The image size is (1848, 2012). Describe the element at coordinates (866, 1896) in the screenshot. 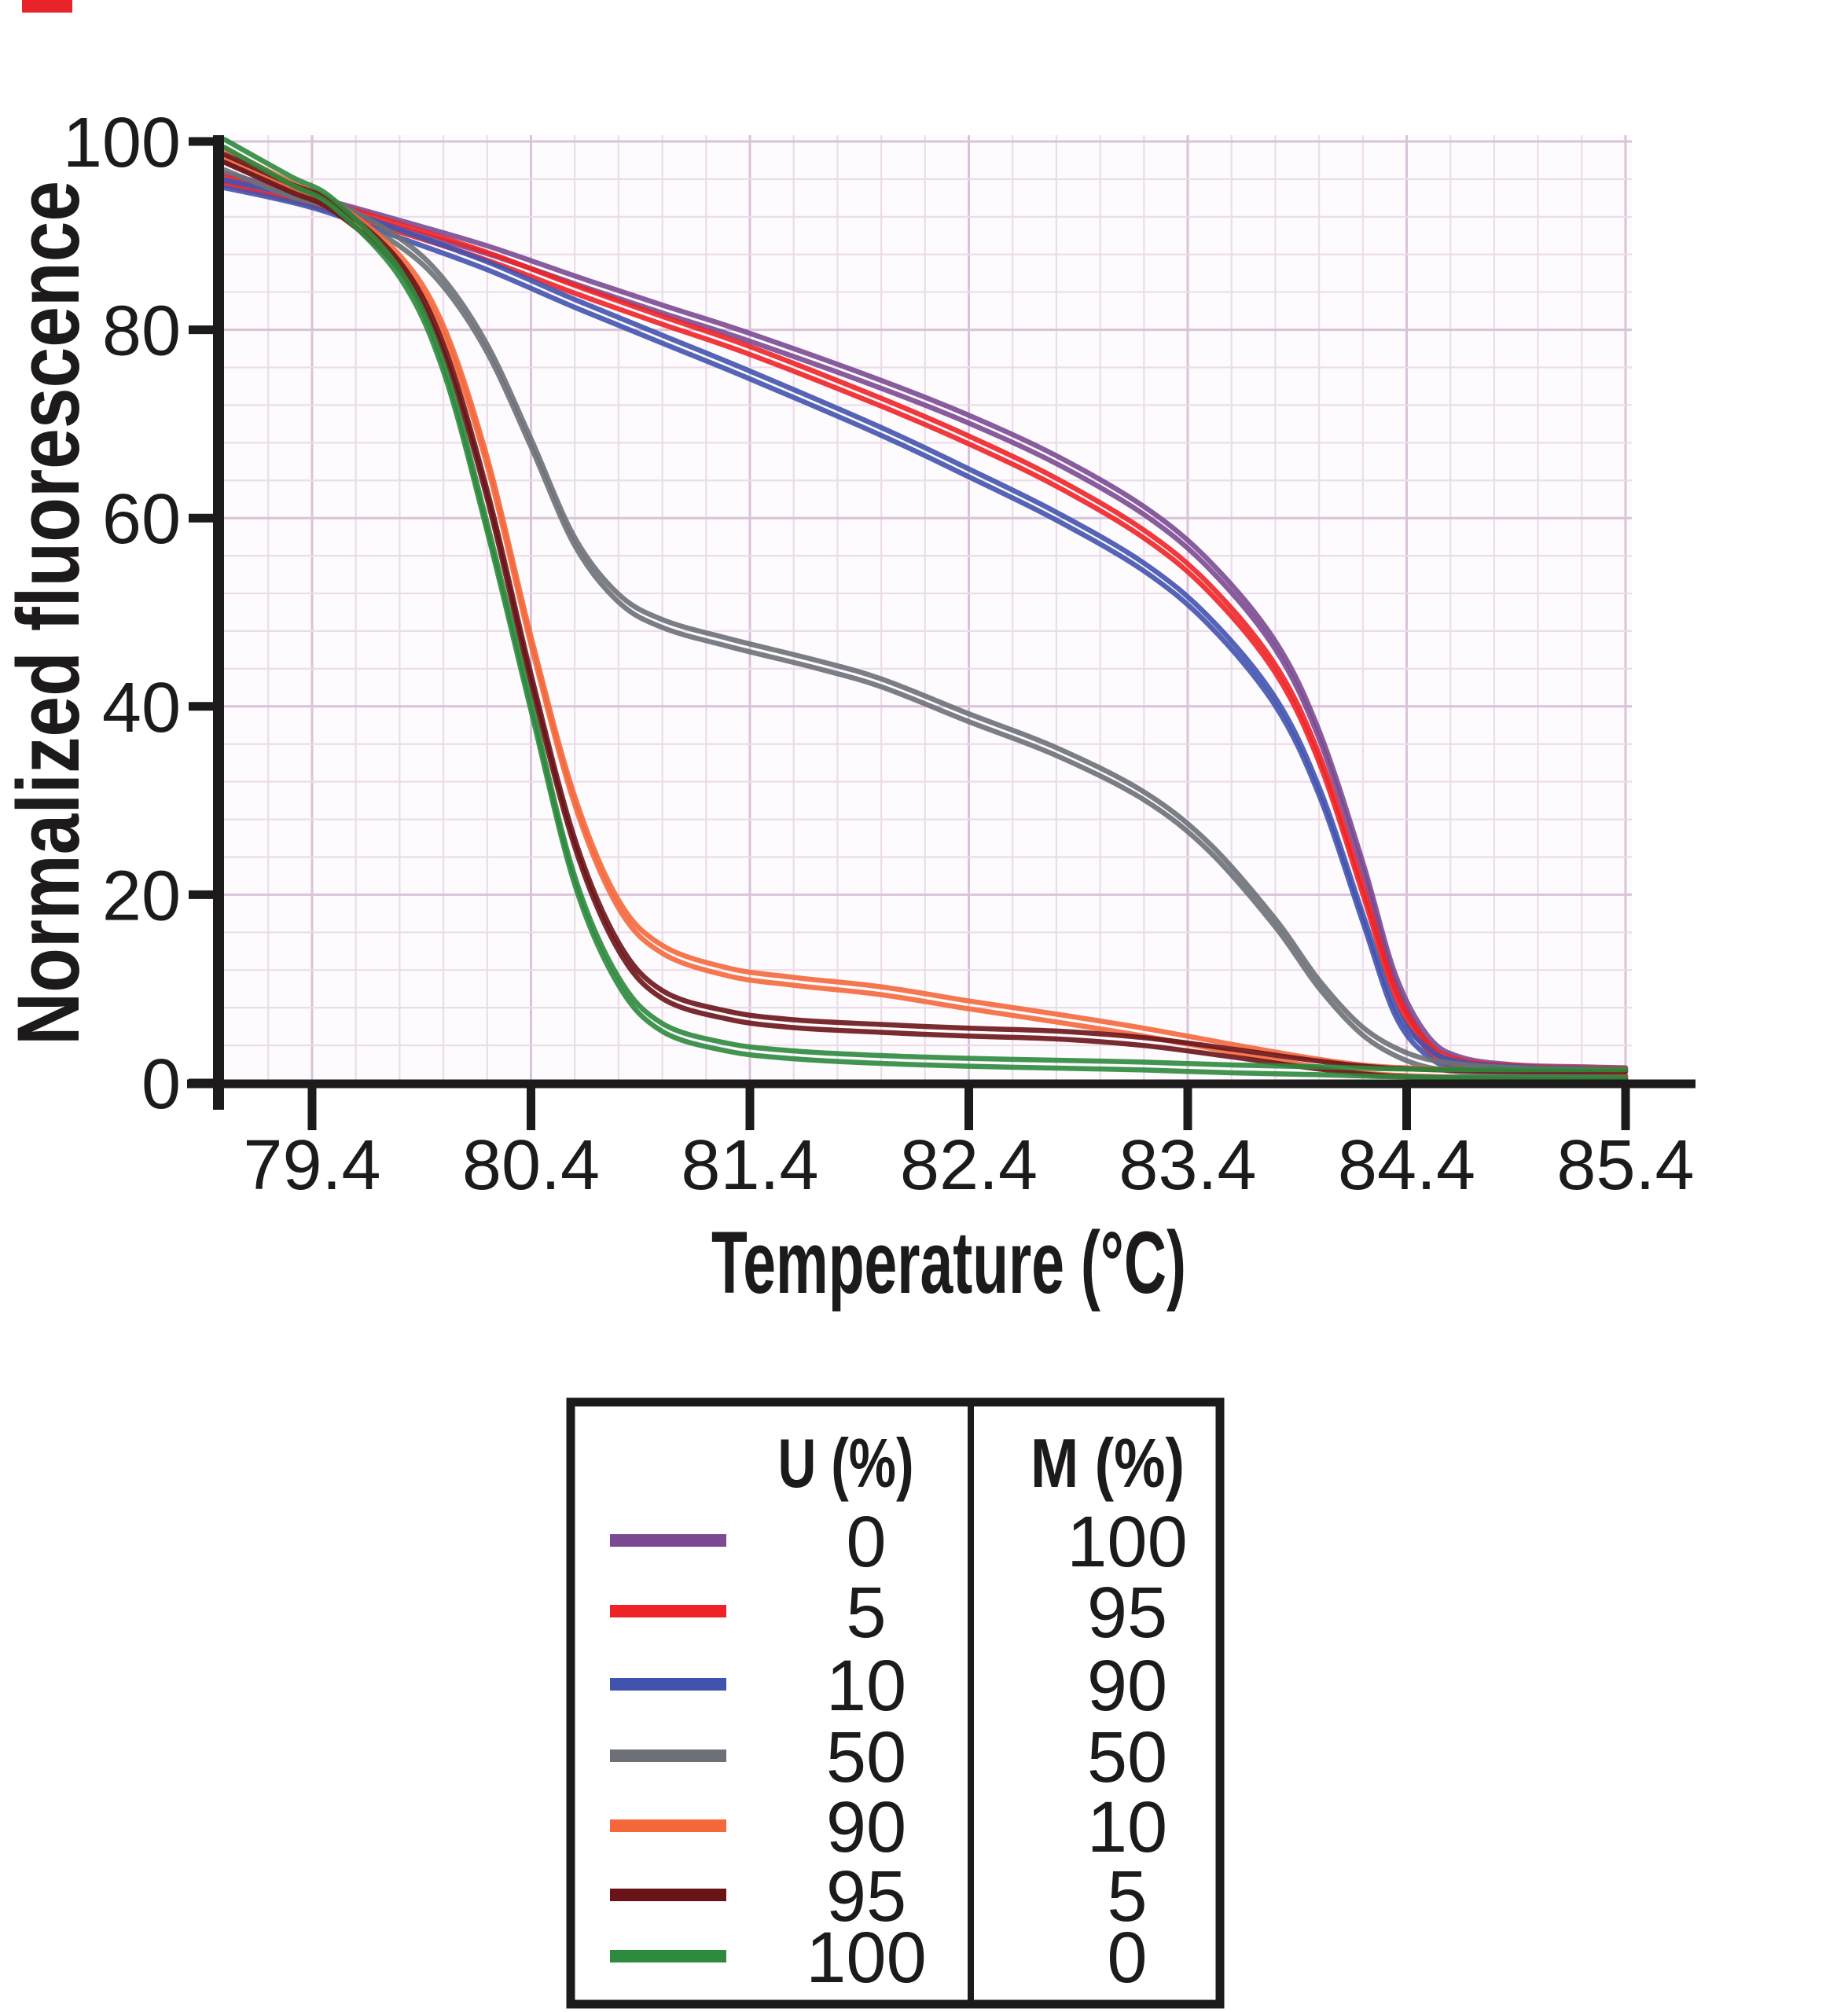

I see `legend-u-value: 95` at that location.